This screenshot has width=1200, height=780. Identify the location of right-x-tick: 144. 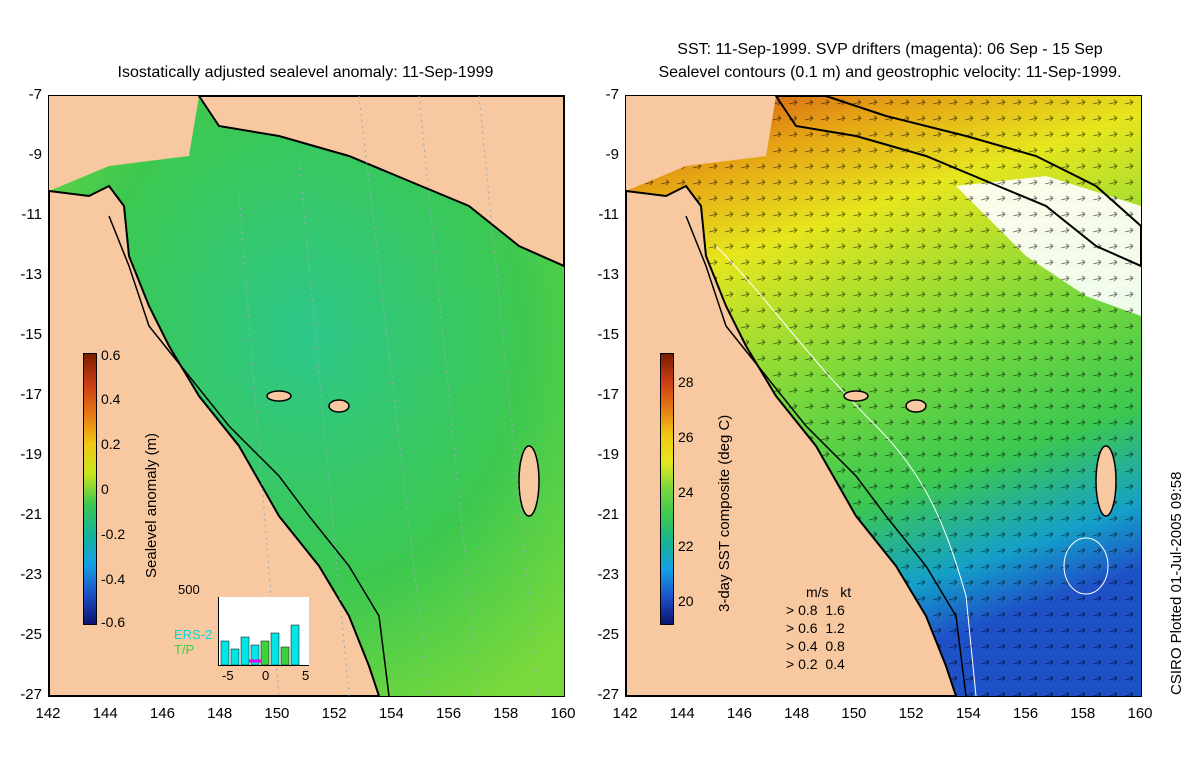
(682, 713).